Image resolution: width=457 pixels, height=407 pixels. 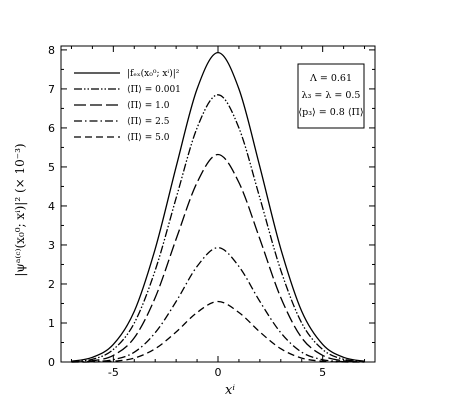 I want to click on note-line-1: λ₃ = λ = 0.5, so click(x=331, y=95).